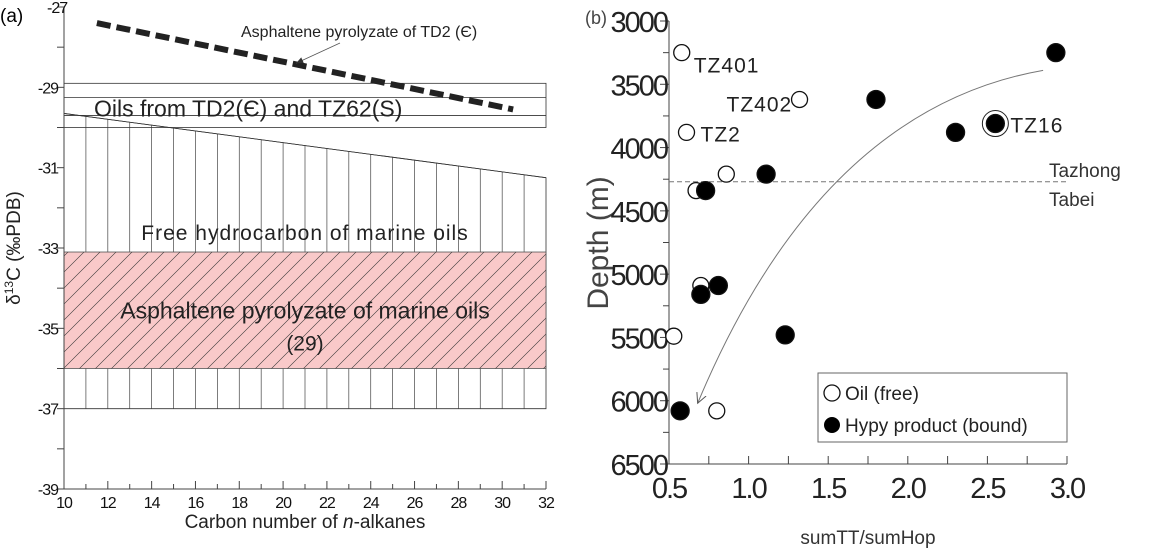 The height and width of the screenshot is (549, 1170). What do you see at coordinates (638, 339) in the screenshot?
I see `y-tick-label: 5500` at bounding box center [638, 339].